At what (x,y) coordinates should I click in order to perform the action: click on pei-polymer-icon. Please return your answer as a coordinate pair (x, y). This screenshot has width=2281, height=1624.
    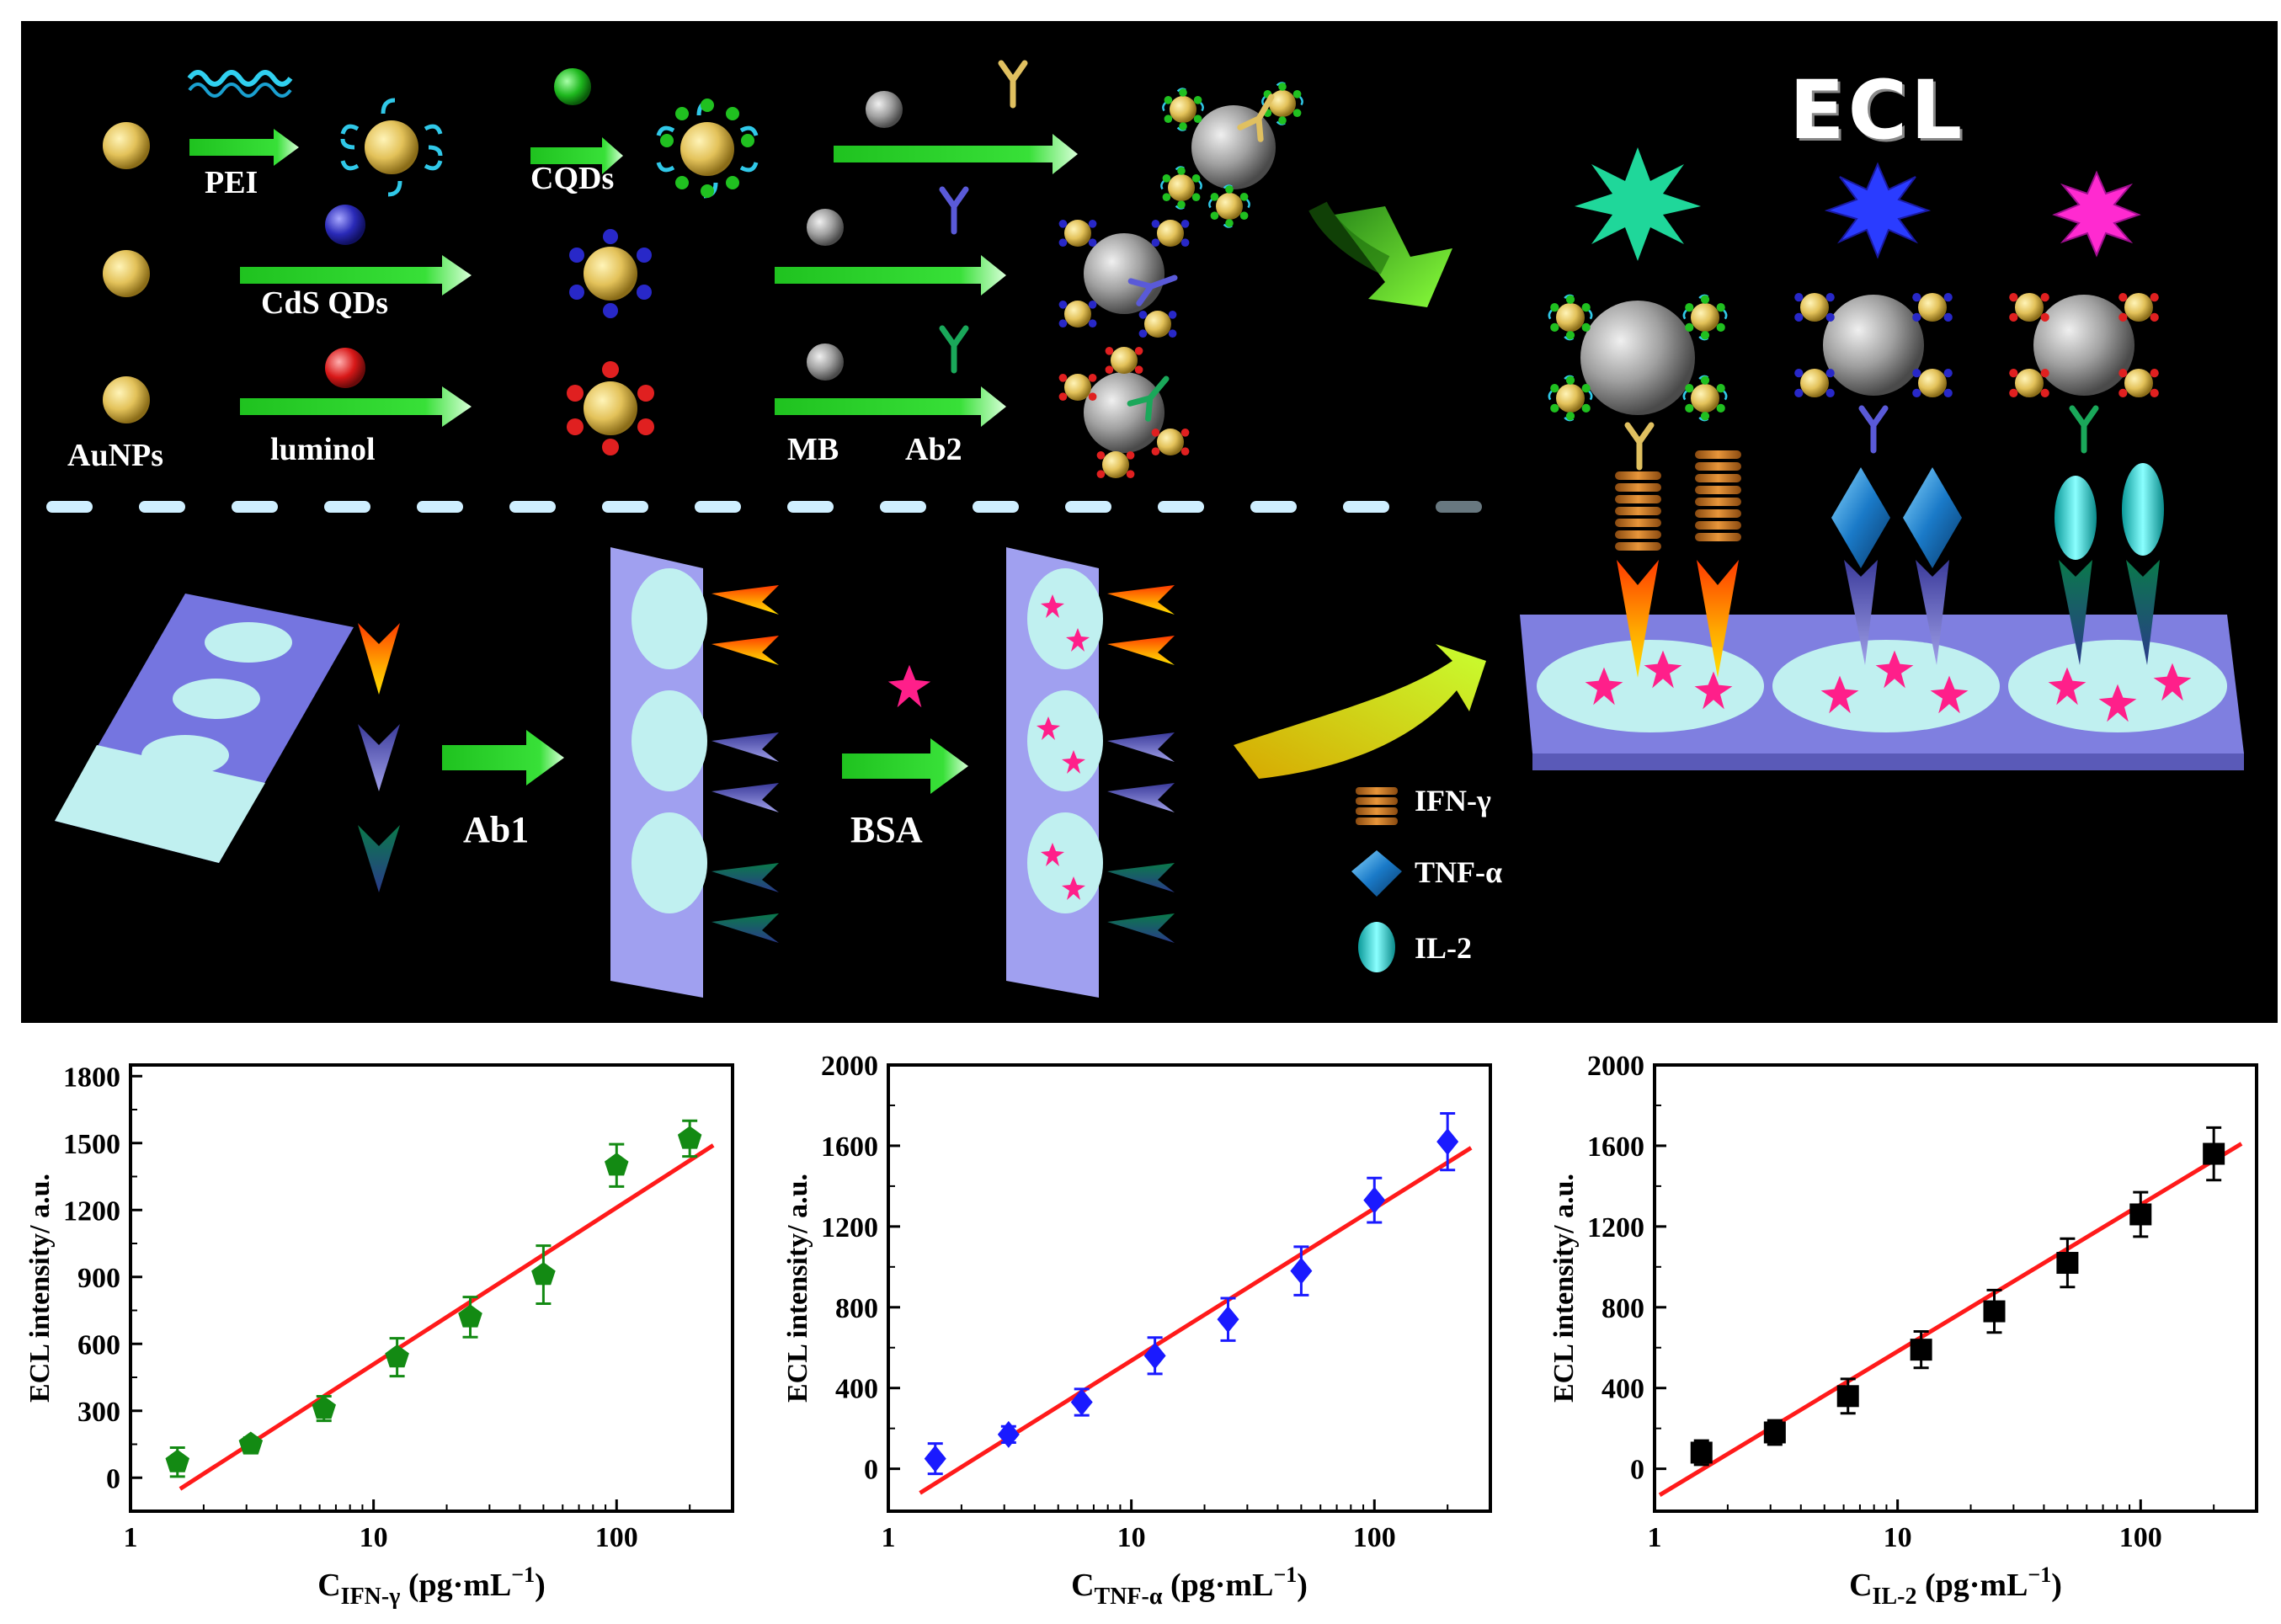
    Looking at the image, I should click on (240, 78).